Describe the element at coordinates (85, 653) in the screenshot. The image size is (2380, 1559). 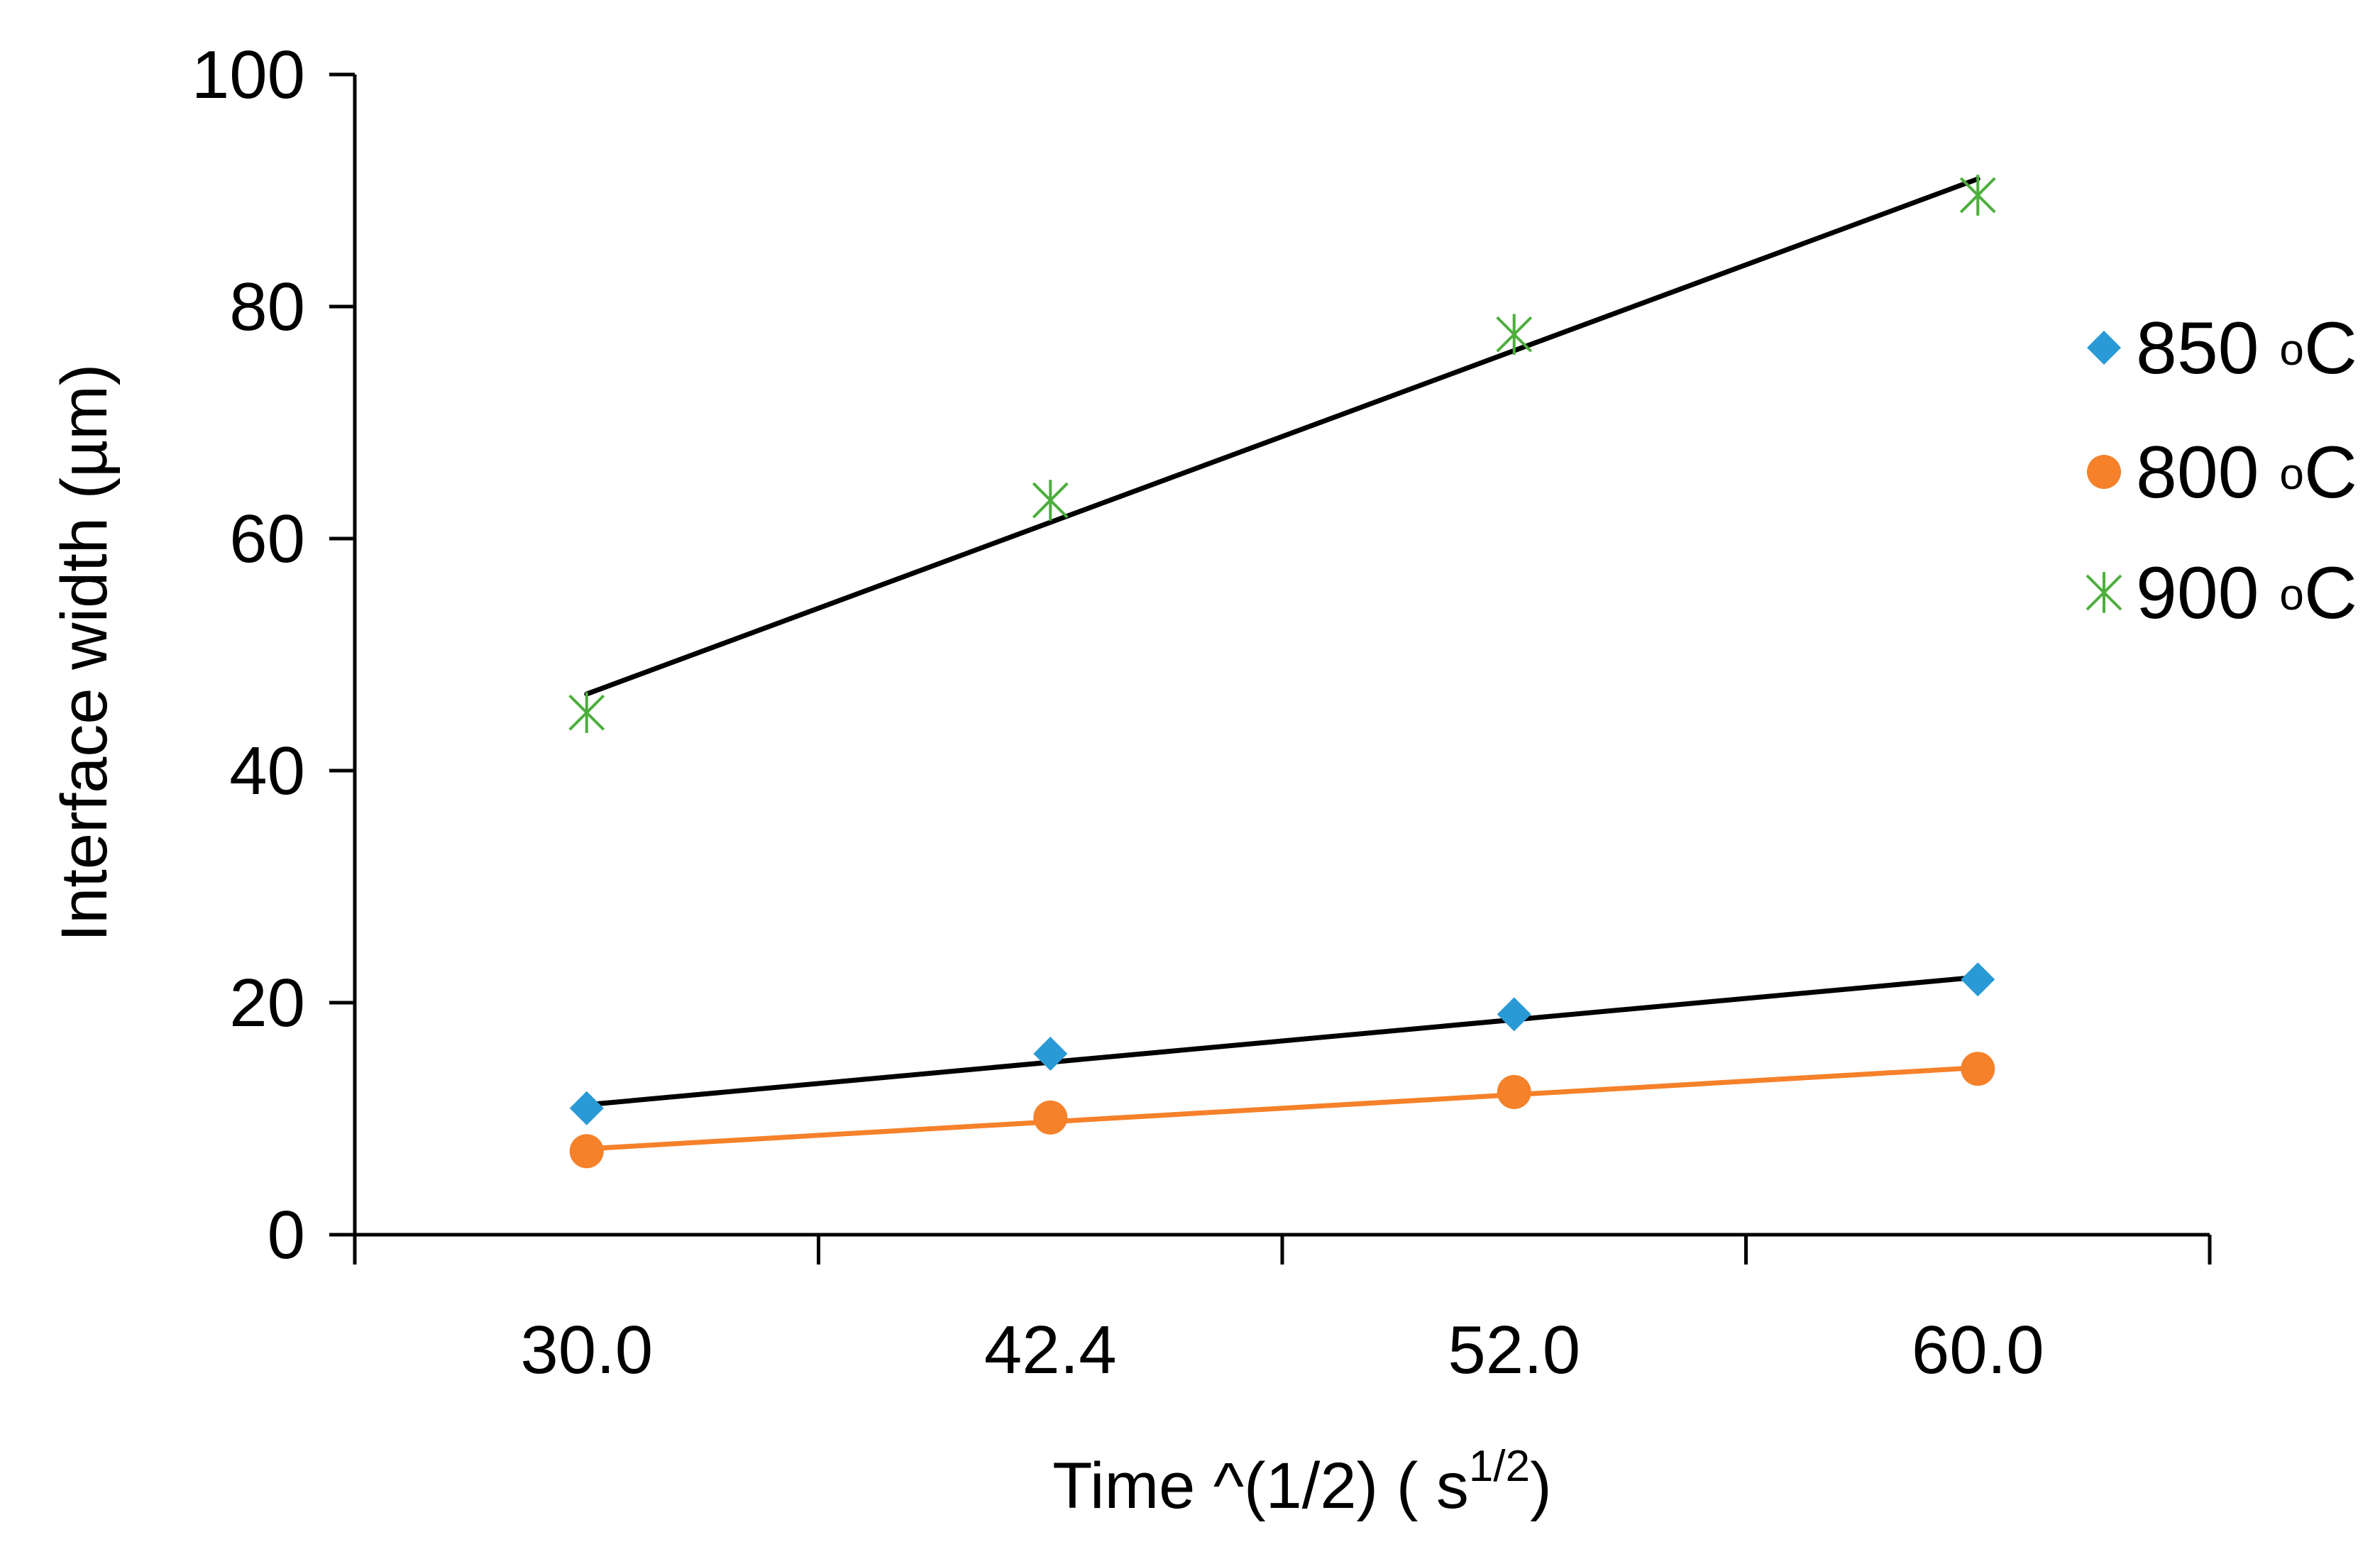
I see `y-axis-title: Interface width (µm)` at that location.